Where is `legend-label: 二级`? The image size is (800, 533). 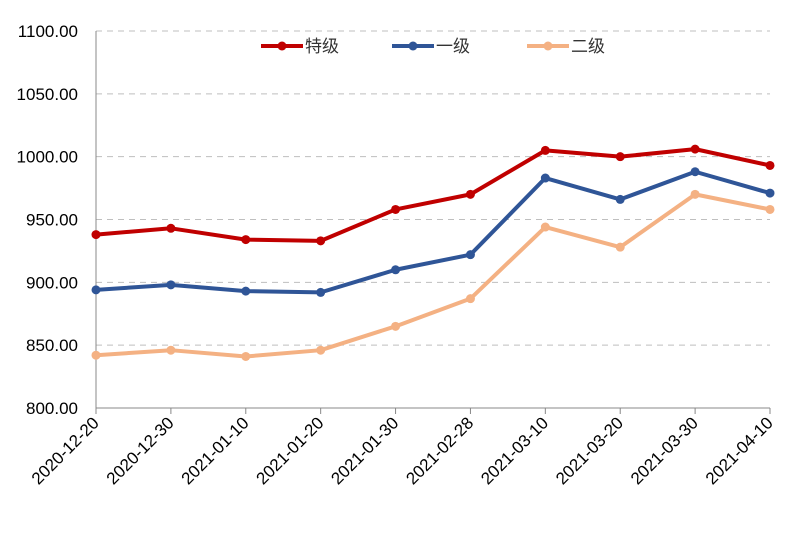 legend-label: 二级 is located at coordinates (588, 46).